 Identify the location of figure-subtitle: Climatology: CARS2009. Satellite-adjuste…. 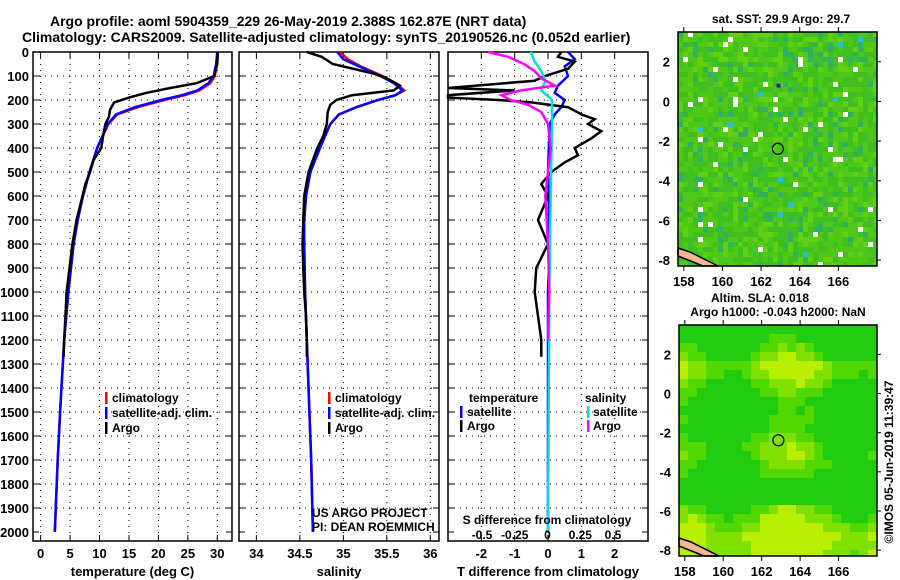
(326, 37).